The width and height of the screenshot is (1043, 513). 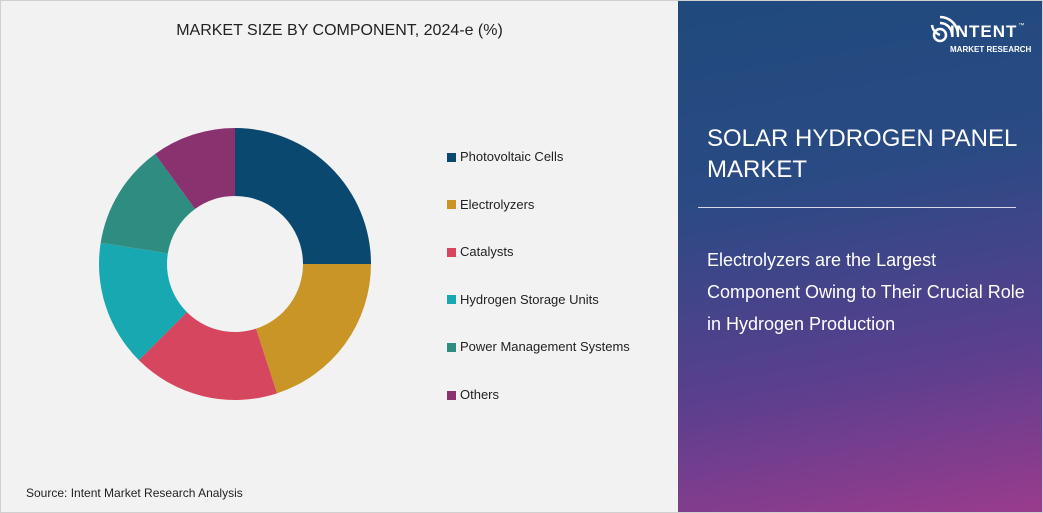 What do you see at coordinates (991, 49) in the screenshot?
I see `logo-sub: MARKET RESEARCH` at bounding box center [991, 49].